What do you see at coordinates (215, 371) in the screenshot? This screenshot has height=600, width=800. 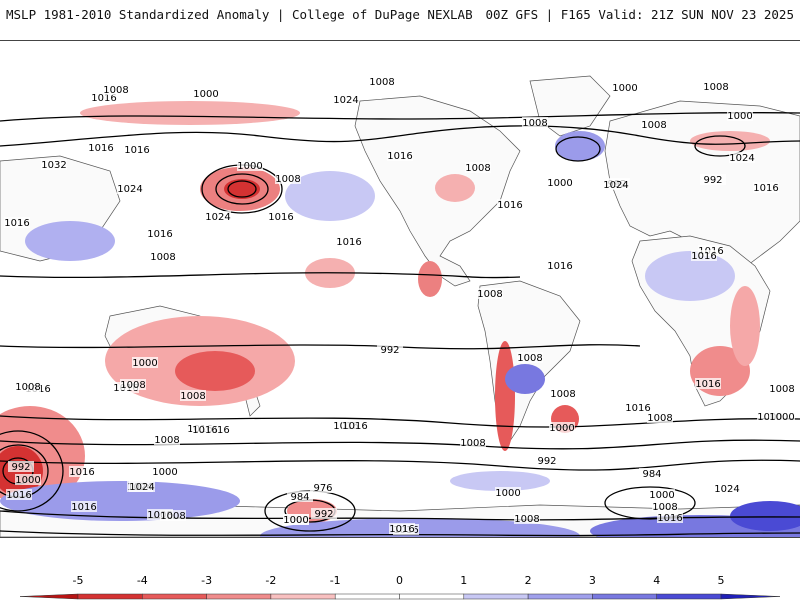 I see `anomaly-australia-core` at bounding box center [215, 371].